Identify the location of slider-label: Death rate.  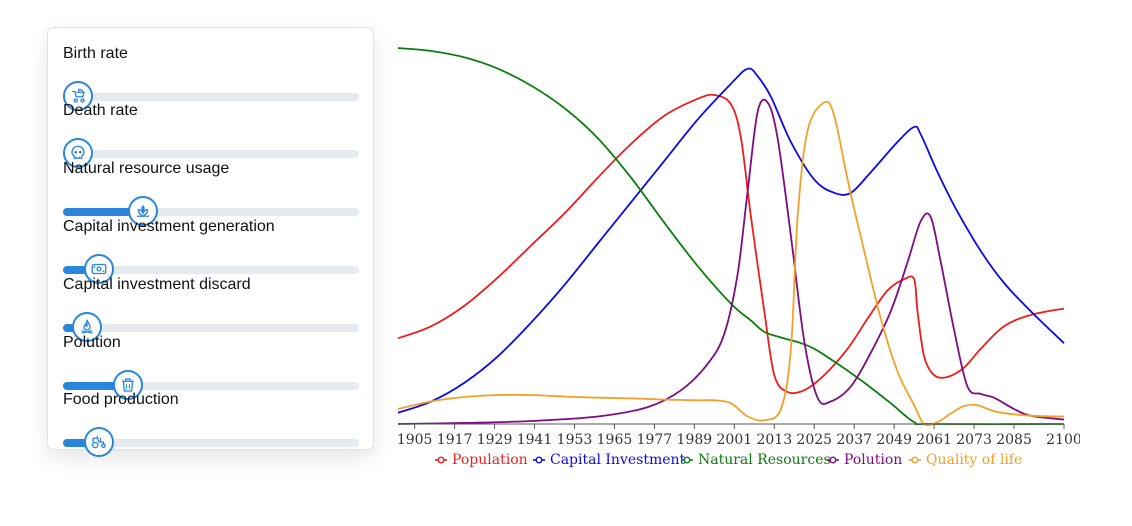
(100, 110).